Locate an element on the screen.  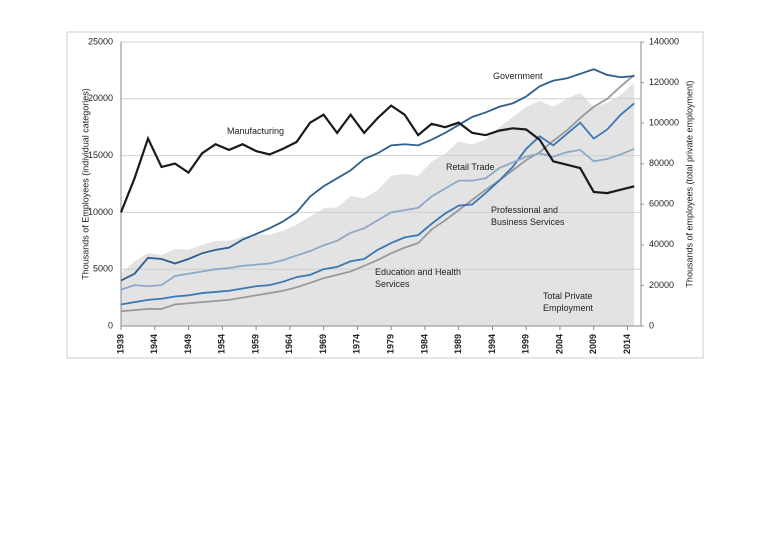
x-tick-label: 1964 is located at coordinates (289, 344).